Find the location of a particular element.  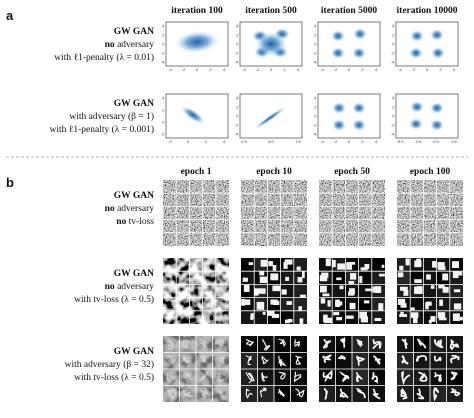

text: with tv-loss (λ = 0.5) is located at coordinates (114, 299).